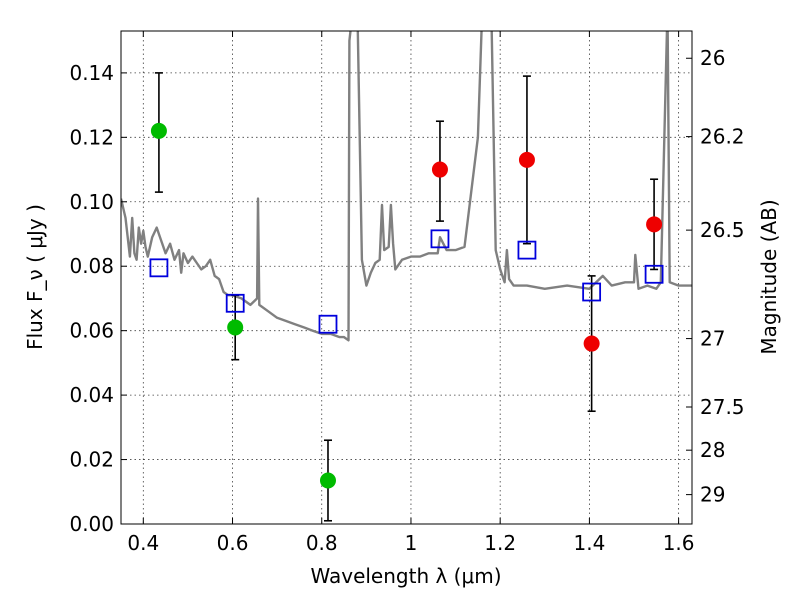 The image size is (800, 600). Describe the element at coordinates (91, 266) in the screenshot. I see `y-tick-label: 0.08` at that location.